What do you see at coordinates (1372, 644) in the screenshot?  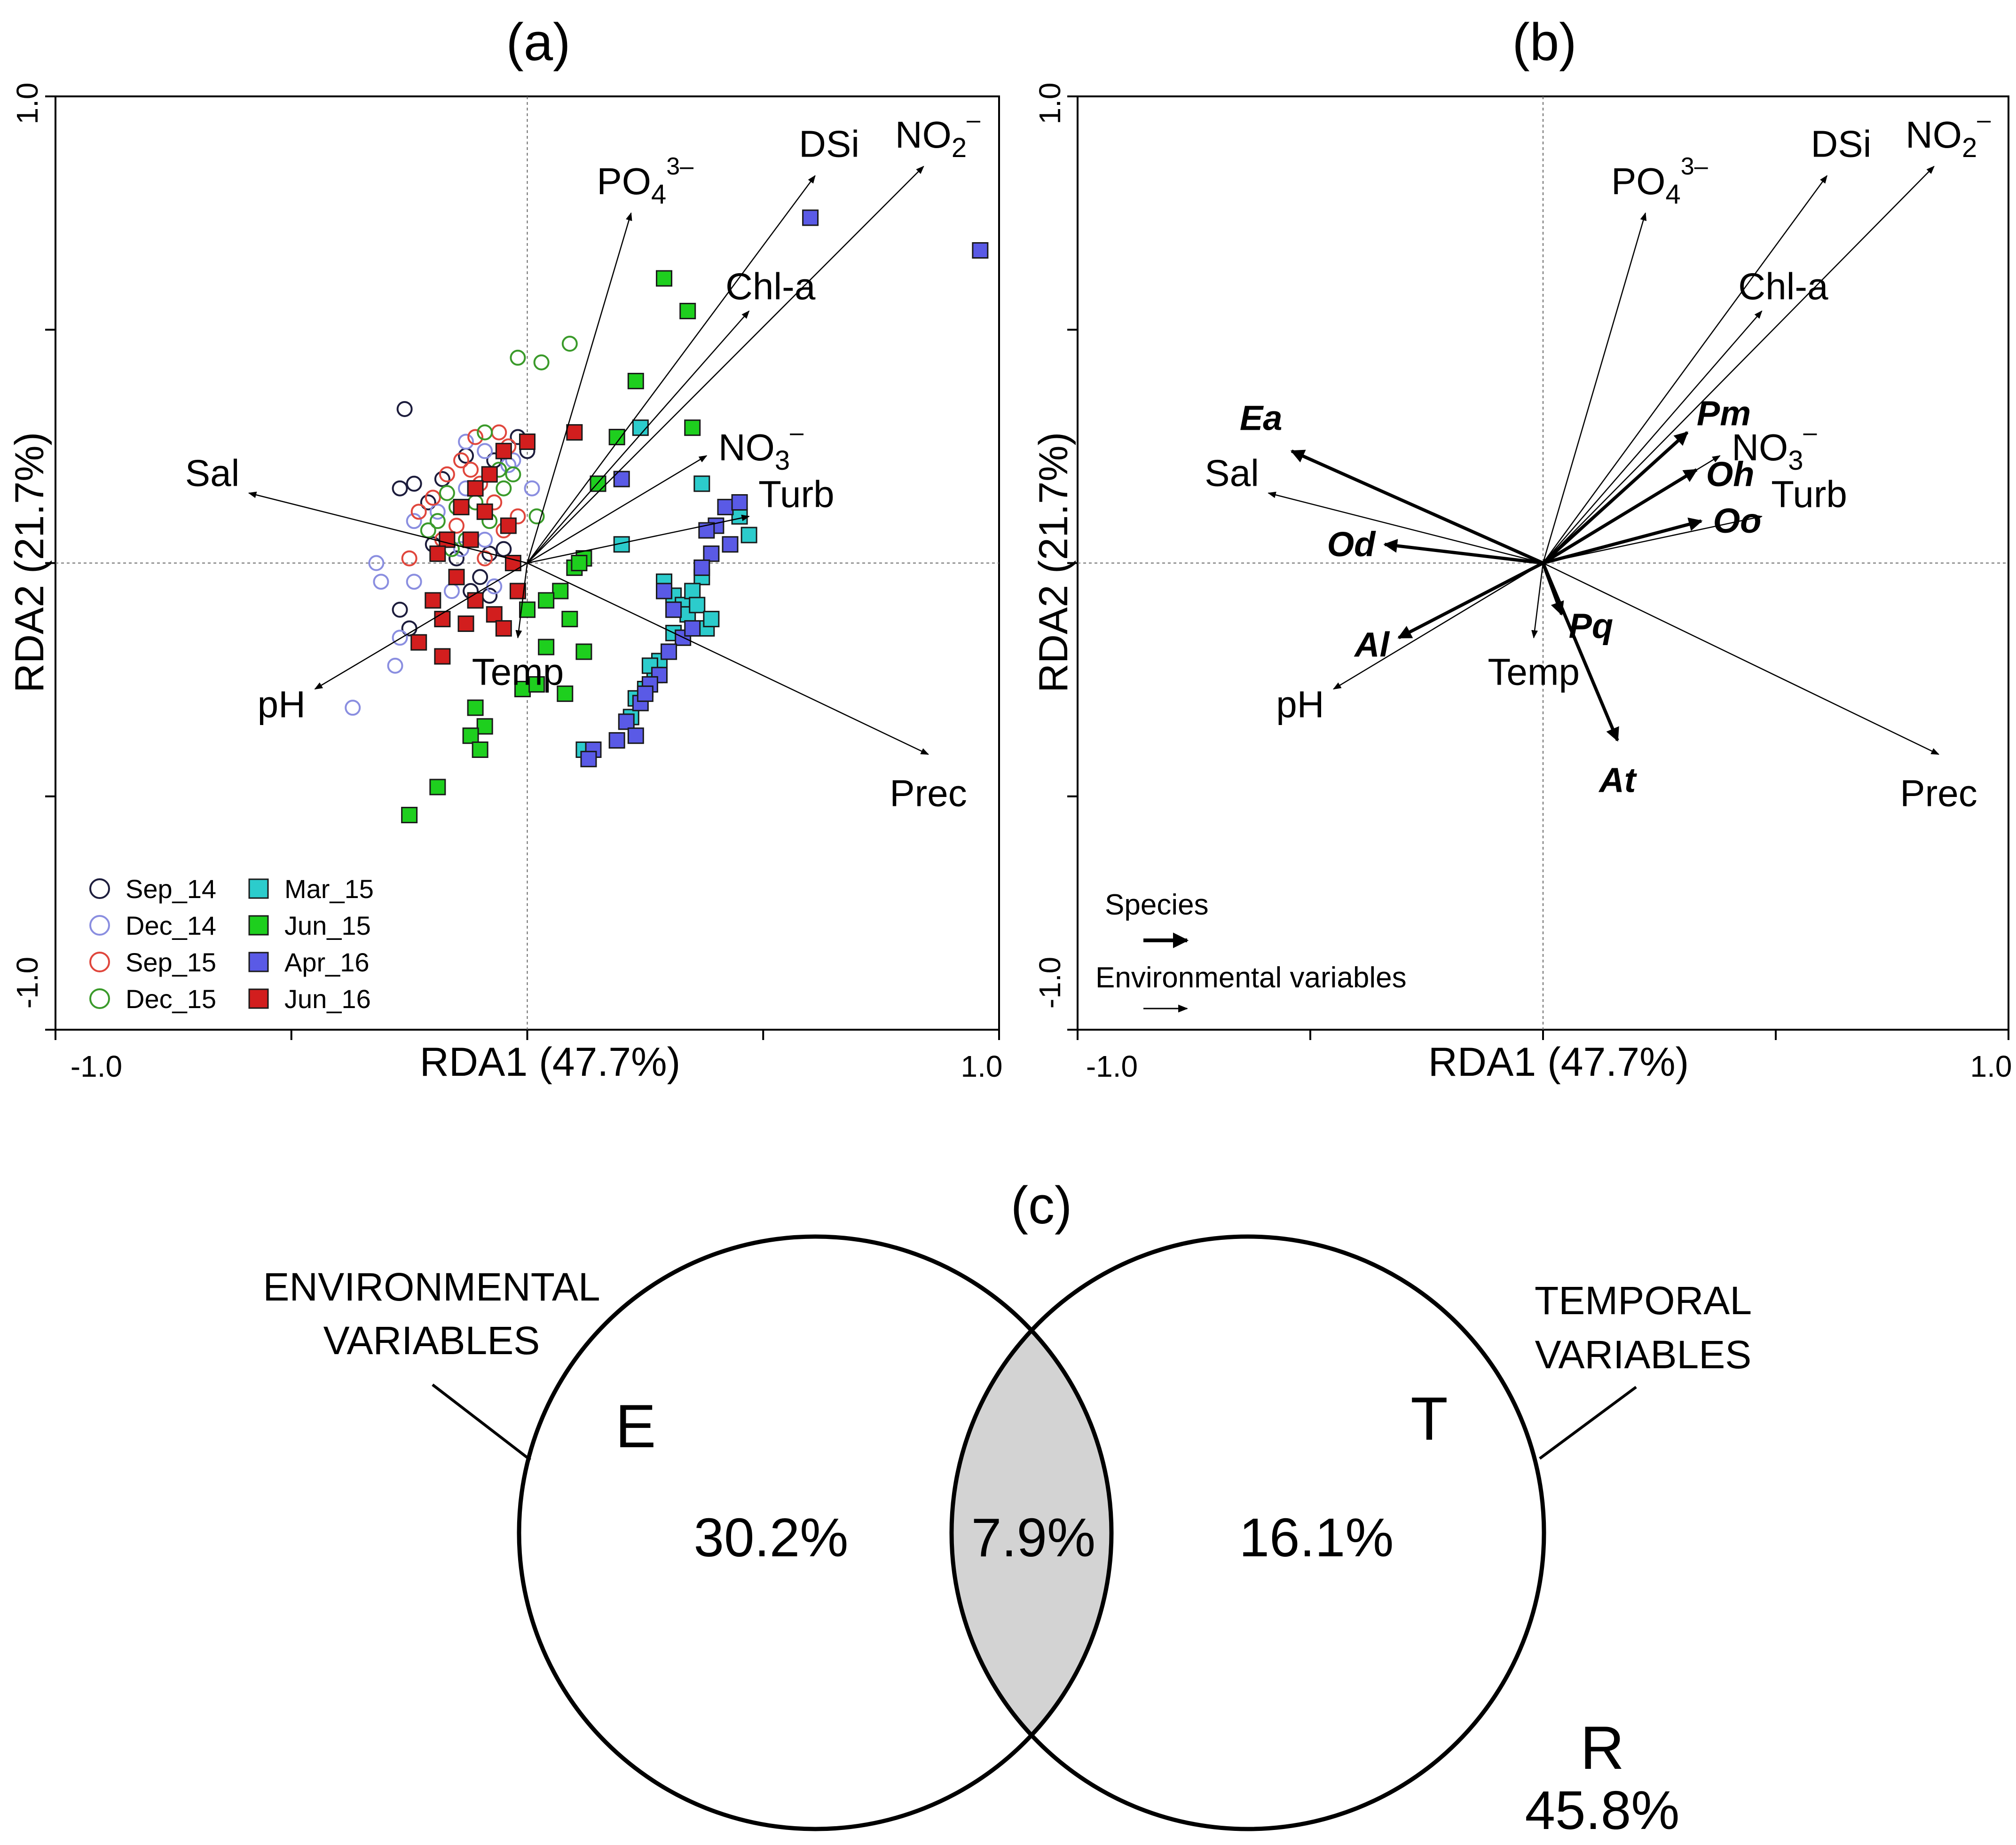 I see `species-label-al: Al` at bounding box center [1372, 644].